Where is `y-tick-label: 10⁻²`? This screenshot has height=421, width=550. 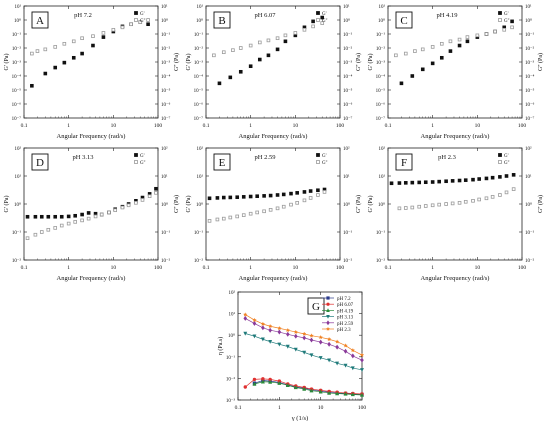
y-tick-label: 10⁻² is located at coordinates (199, 49).